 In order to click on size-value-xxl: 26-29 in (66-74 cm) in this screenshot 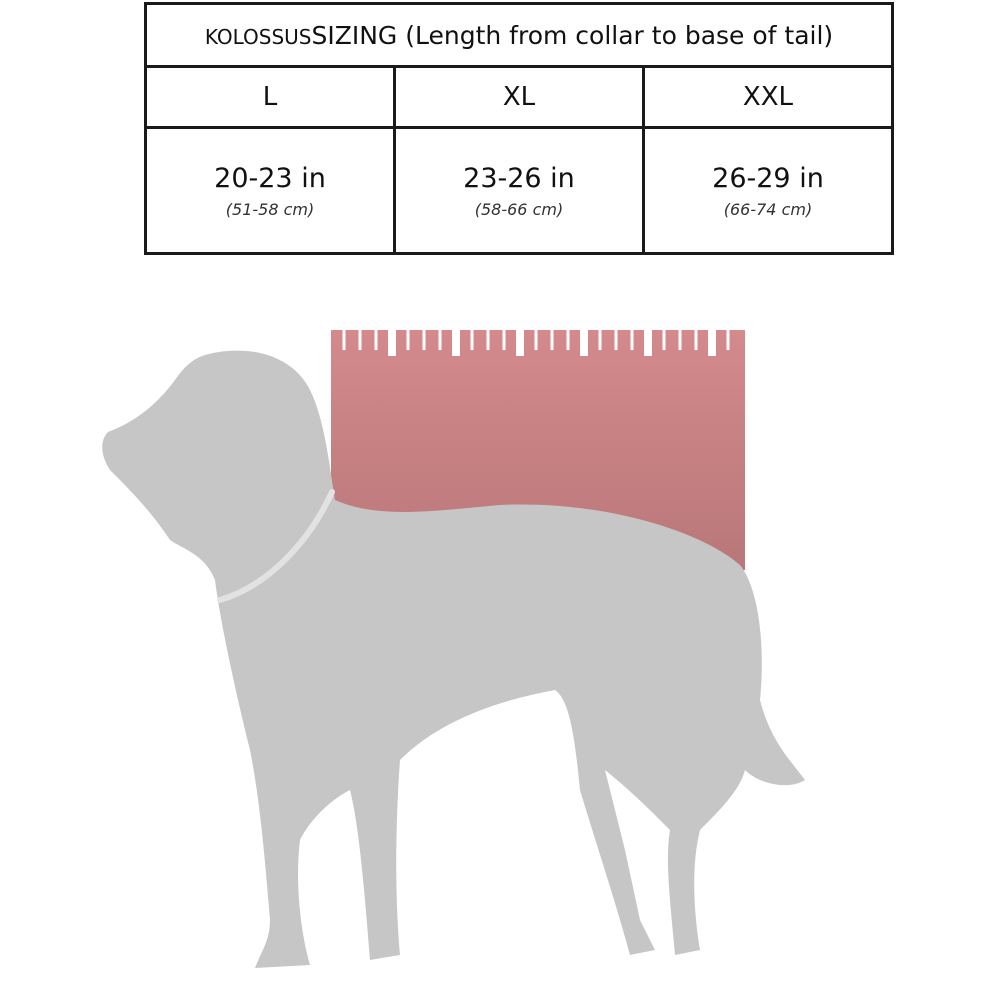, I will do `click(768, 190)`.